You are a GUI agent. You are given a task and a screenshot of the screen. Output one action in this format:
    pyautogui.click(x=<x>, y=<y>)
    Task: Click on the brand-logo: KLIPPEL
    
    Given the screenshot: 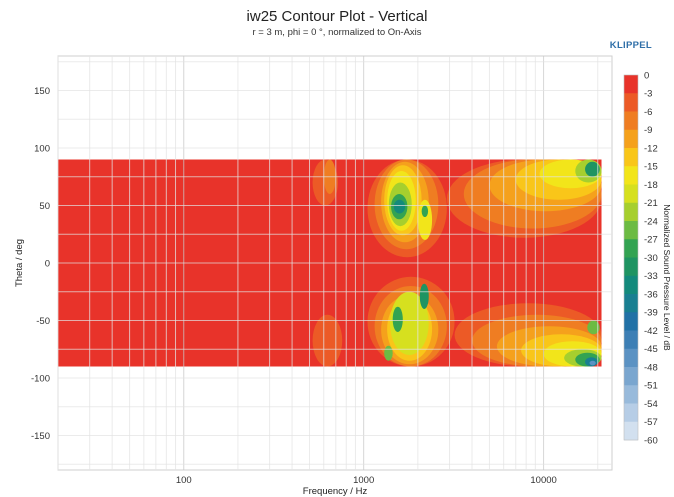 What is the action you would take?
    pyautogui.click(x=630, y=45)
    